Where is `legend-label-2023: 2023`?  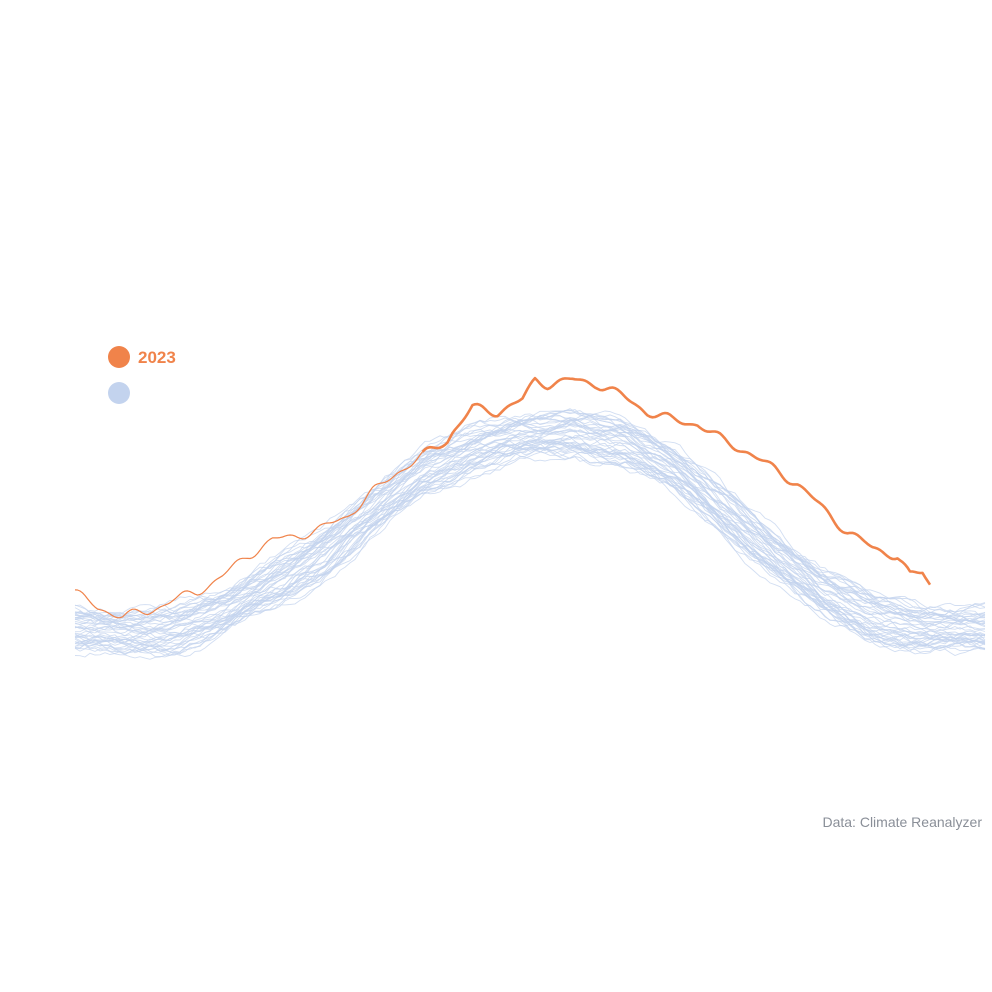 legend-label-2023: 2023 is located at coordinates (157, 357).